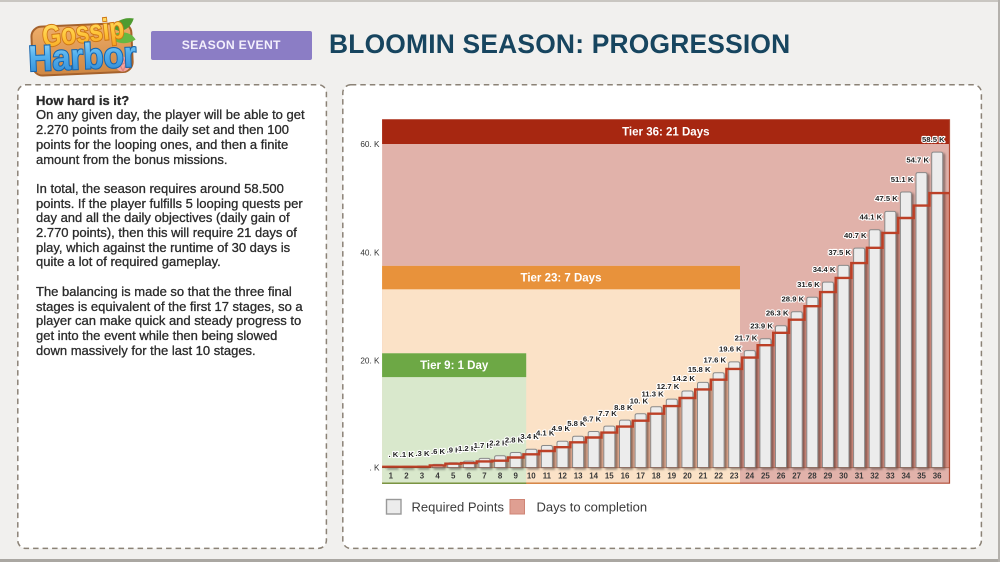  I want to click on svg-text: 12, so click(562, 475).